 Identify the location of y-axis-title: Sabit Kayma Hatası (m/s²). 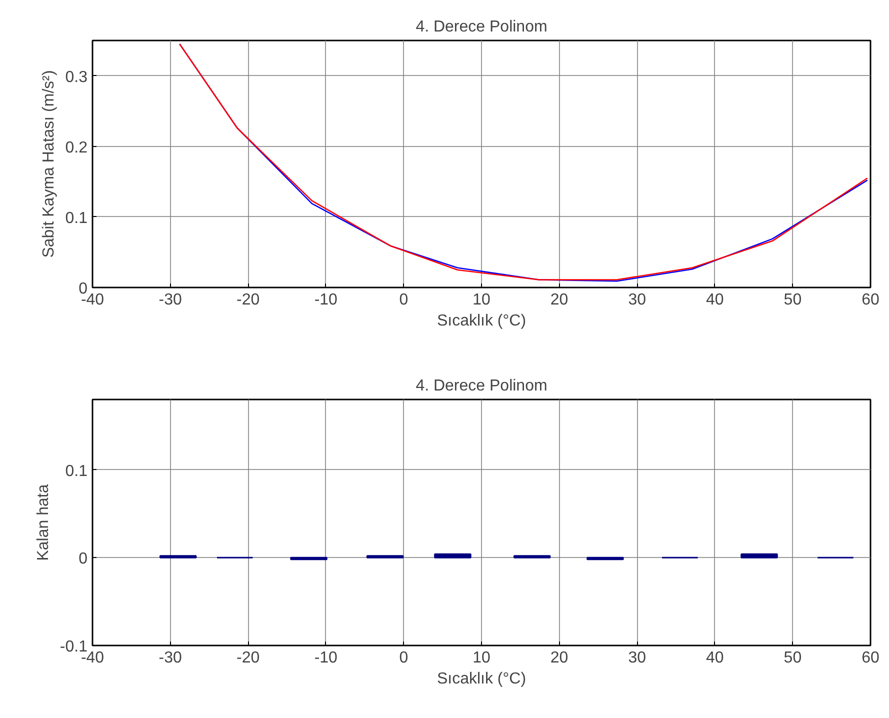
(49, 164).